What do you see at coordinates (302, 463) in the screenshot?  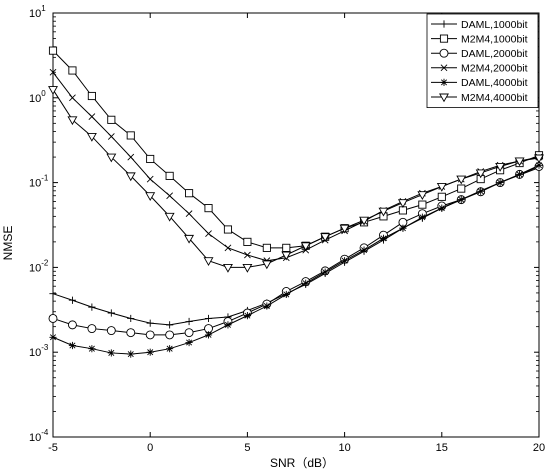 I see `x-axis-label: SNR（dB）` at bounding box center [302, 463].